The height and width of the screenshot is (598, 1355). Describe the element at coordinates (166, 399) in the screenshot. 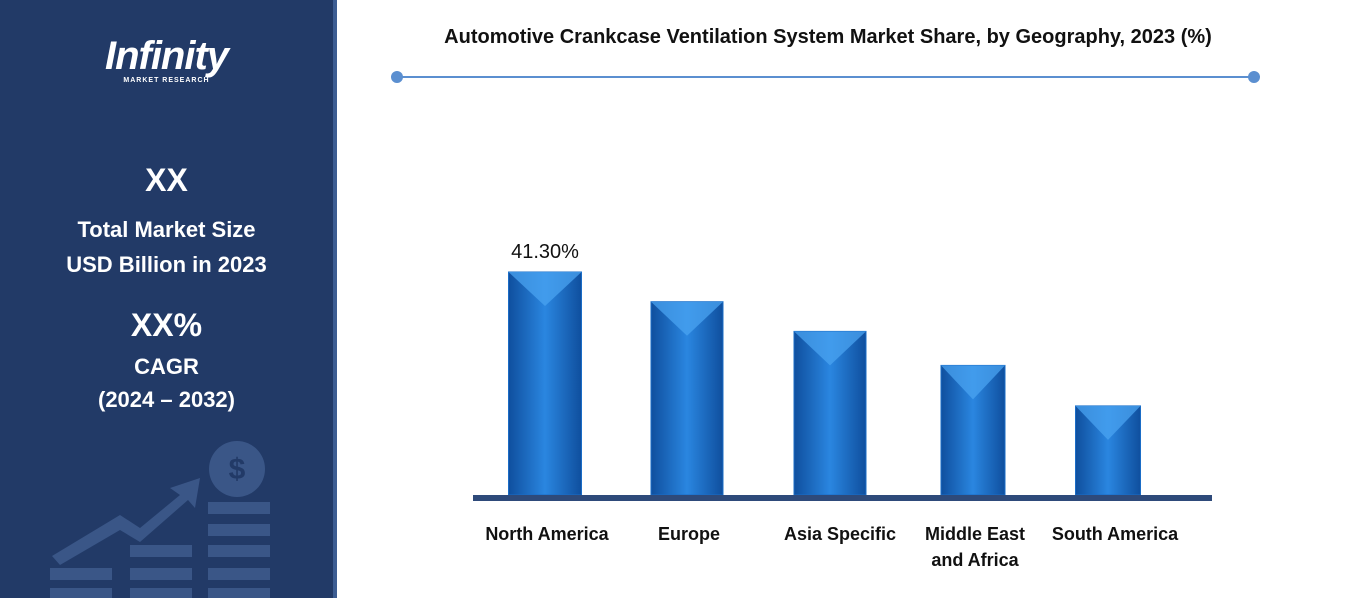

I see `cagr-period: (2024 – 2032)` at that location.